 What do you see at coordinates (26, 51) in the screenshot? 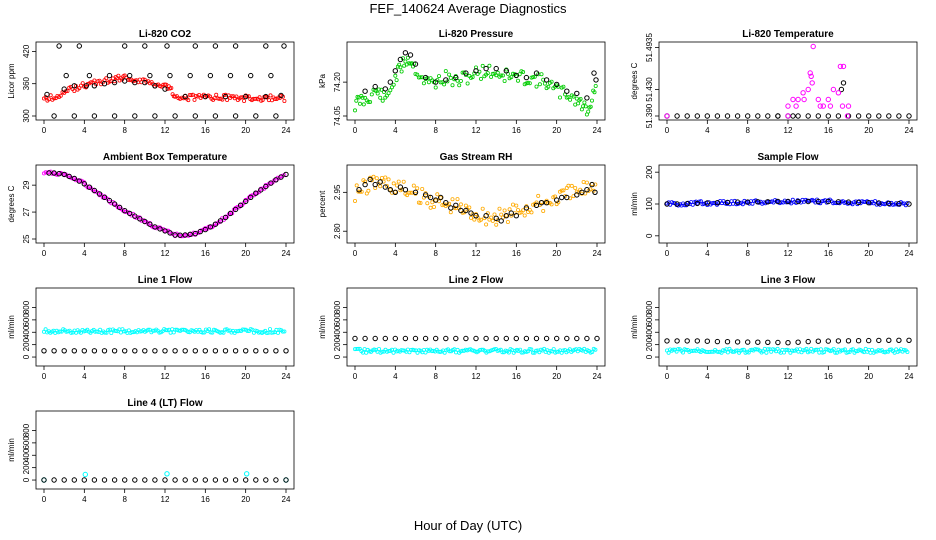
I see `y-tick-label: 420` at bounding box center [26, 51].